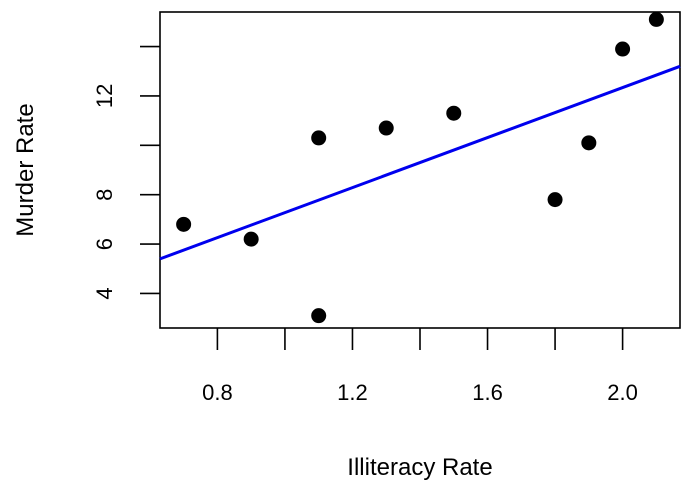 Image resolution: width=681 pixels, height=481 pixels. I want to click on y-tick-label: 12, so click(104, 96).